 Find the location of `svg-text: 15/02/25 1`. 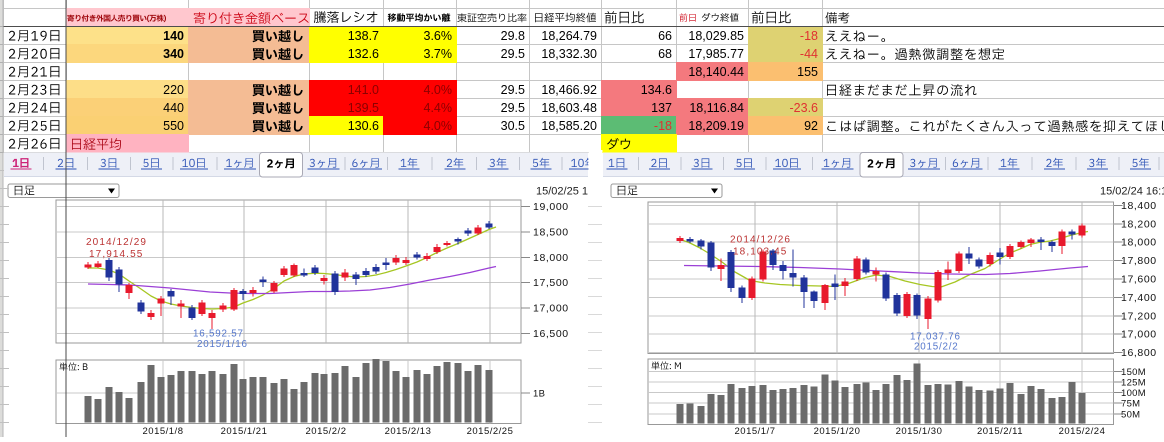

svg-text: 15/02/25 1 is located at coordinates (562, 192).